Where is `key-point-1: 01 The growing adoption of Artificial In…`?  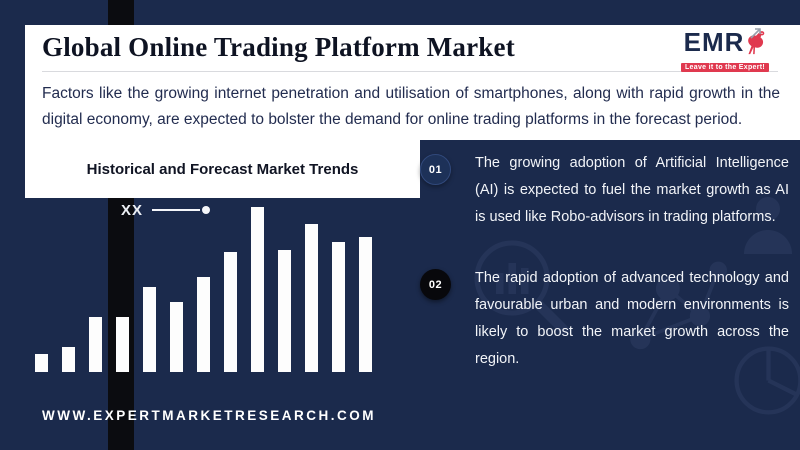
key-point-1: 01 The growing adoption of Artificial In… is located at coordinates (610, 190).